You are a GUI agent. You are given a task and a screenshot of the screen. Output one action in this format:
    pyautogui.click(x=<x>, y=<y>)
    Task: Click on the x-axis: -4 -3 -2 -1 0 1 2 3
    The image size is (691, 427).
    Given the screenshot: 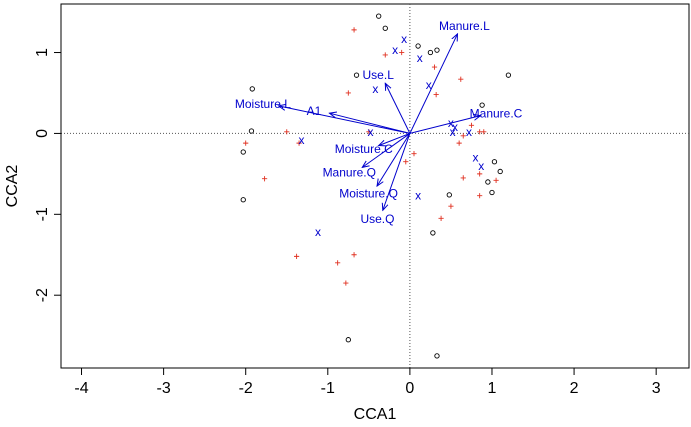 What is the action you would take?
    pyautogui.click(x=367, y=382)
    